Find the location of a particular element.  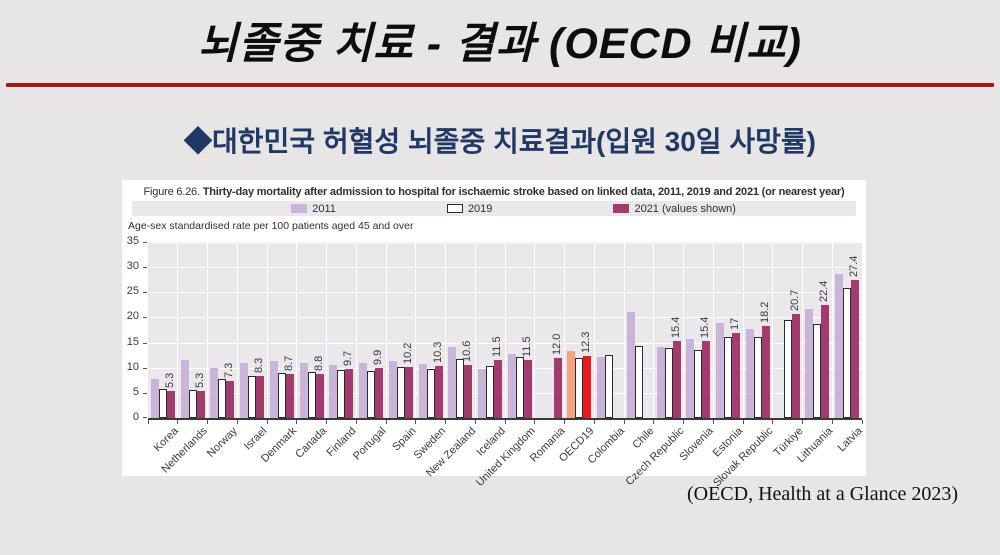

bar-2011-Norway is located at coordinates (214, 392).